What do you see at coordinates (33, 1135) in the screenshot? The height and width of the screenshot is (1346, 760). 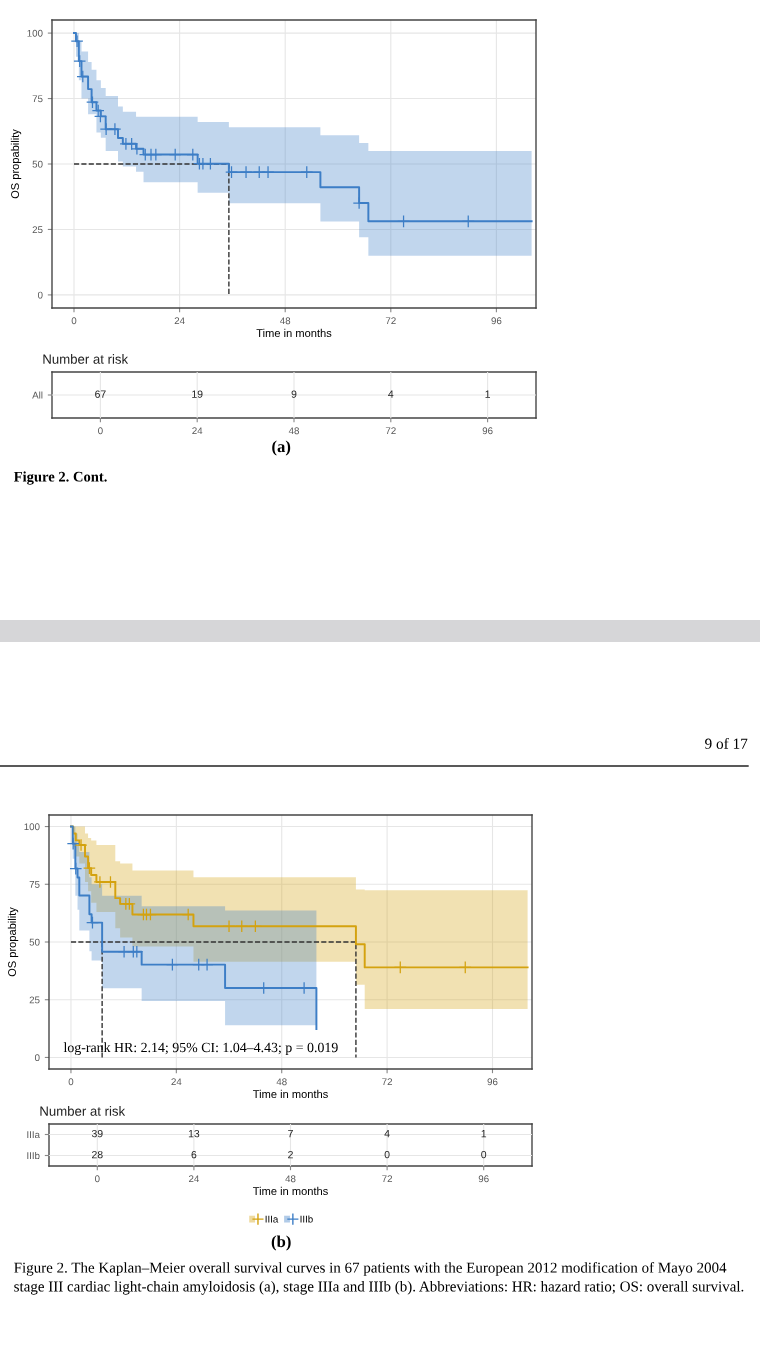 I see `y-tick-label: IIIa` at bounding box center [33, 1135].